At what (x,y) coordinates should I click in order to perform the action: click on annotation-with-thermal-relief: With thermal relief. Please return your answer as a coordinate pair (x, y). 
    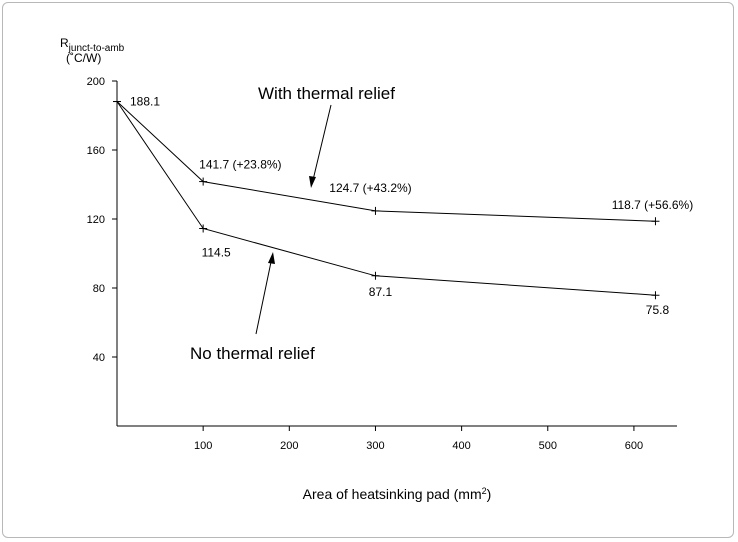
    Looking at the image, I should click on (326, 93).